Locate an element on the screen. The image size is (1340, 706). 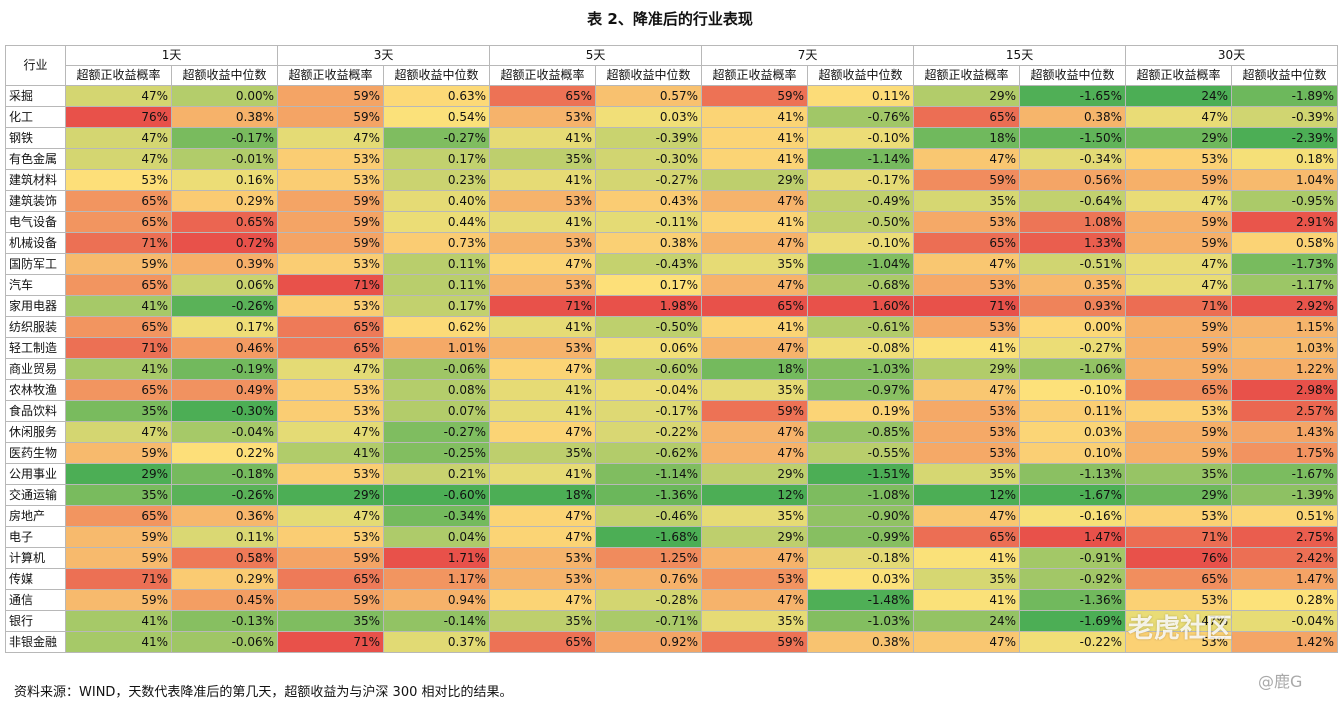
median-cell: -0.91% is located at coordinates (1073, 558).